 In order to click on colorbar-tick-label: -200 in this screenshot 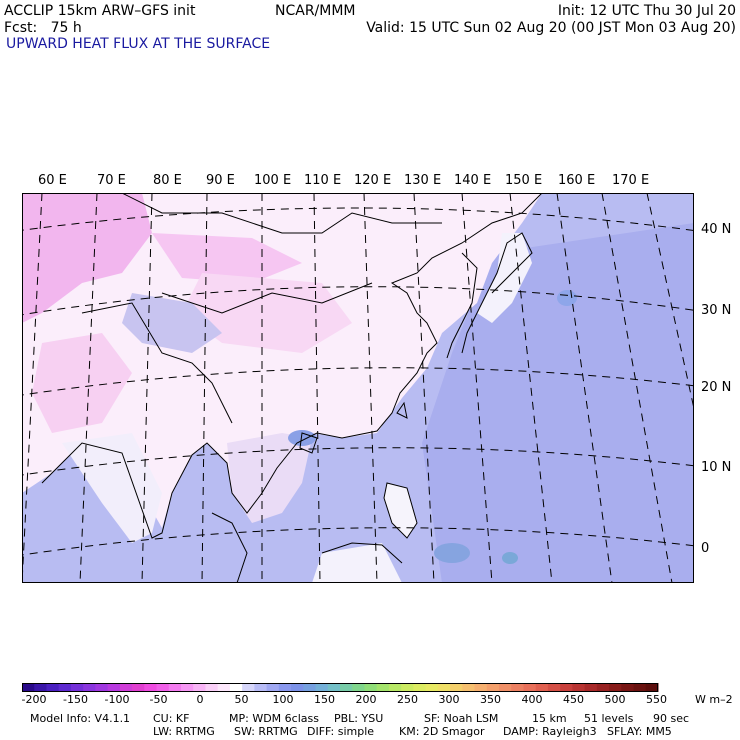, I will do `click(34, 699)`.